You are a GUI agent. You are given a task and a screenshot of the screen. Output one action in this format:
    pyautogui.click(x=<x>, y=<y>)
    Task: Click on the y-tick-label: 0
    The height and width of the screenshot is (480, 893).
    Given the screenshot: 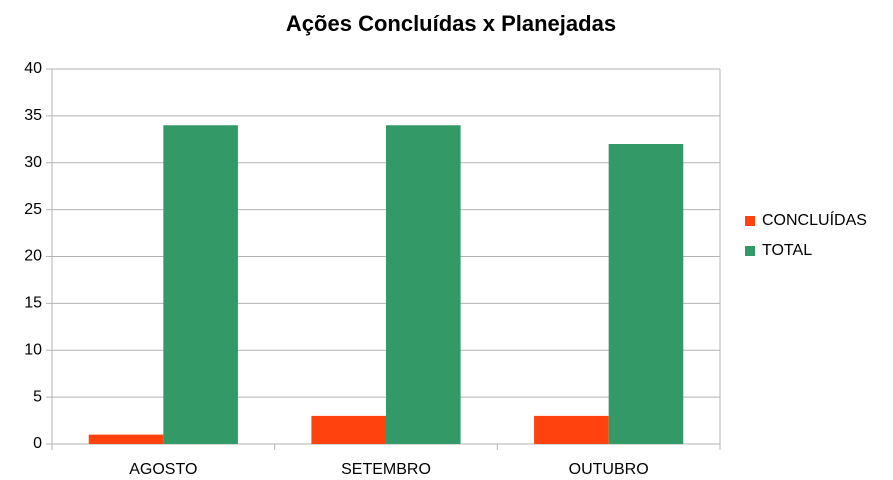 What is the action you would take?
    pyautogui.click(x=37, y=443)
    